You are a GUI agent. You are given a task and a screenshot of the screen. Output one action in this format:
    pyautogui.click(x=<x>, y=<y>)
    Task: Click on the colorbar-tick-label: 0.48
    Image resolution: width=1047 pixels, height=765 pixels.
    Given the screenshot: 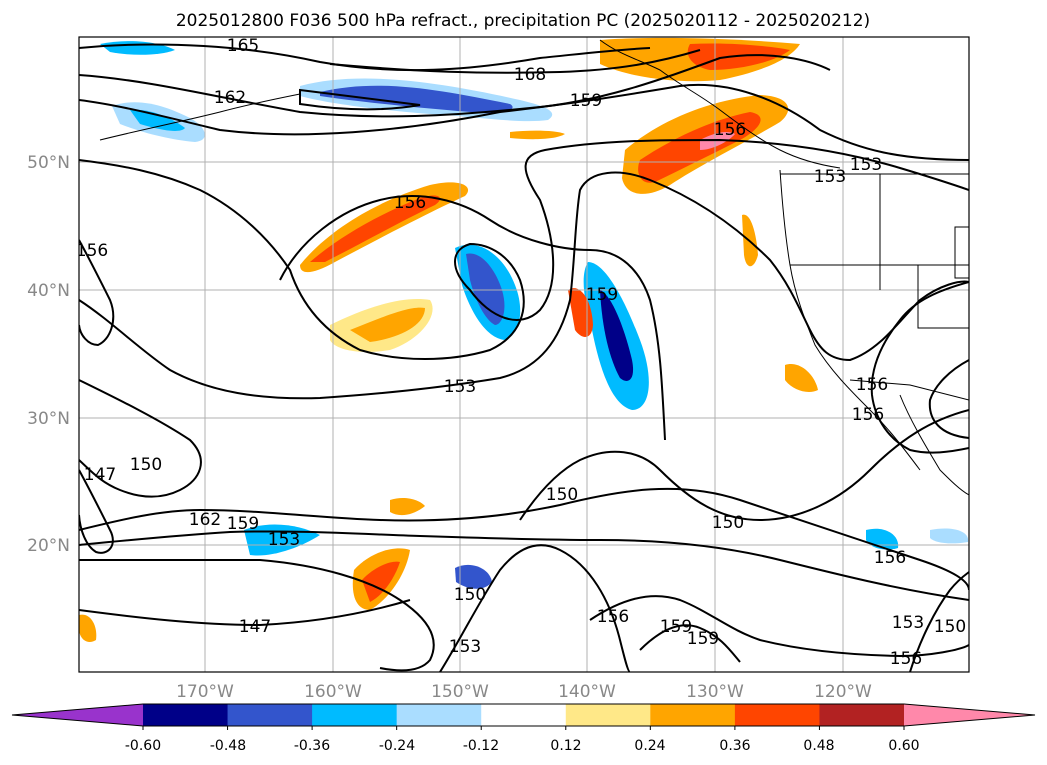 What is the action you would take?
    pyautogui.click(x=818, y=746)
    